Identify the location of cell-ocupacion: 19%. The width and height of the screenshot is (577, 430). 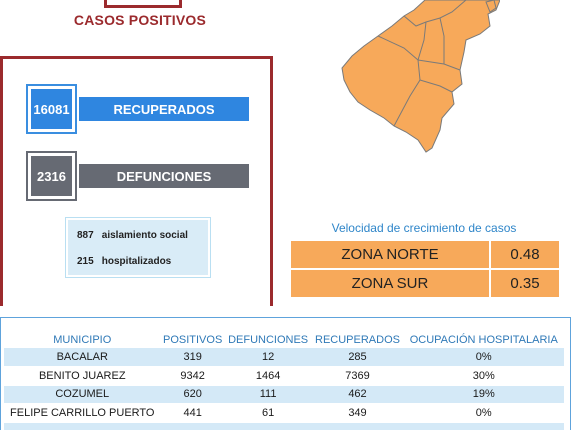
(483, 394).